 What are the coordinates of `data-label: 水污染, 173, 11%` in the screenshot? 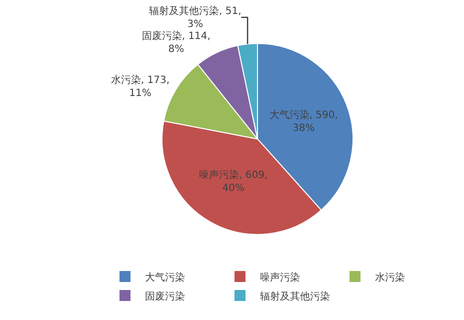 It's located at (140, 86).